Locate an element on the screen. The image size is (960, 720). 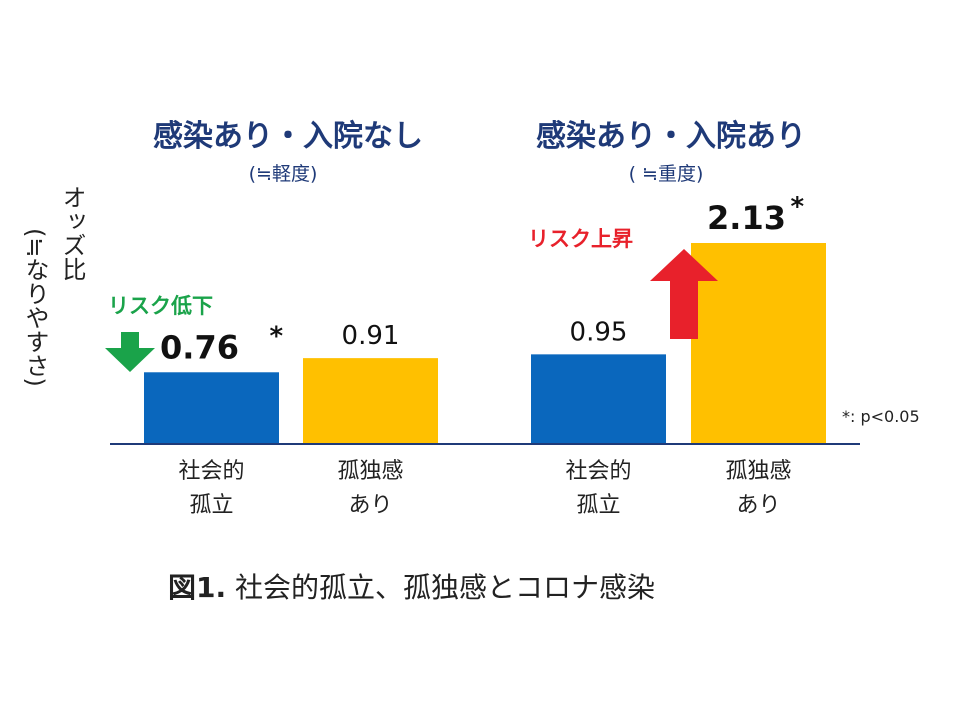
data-label: 0.91 is located at coordinates (371, 336).